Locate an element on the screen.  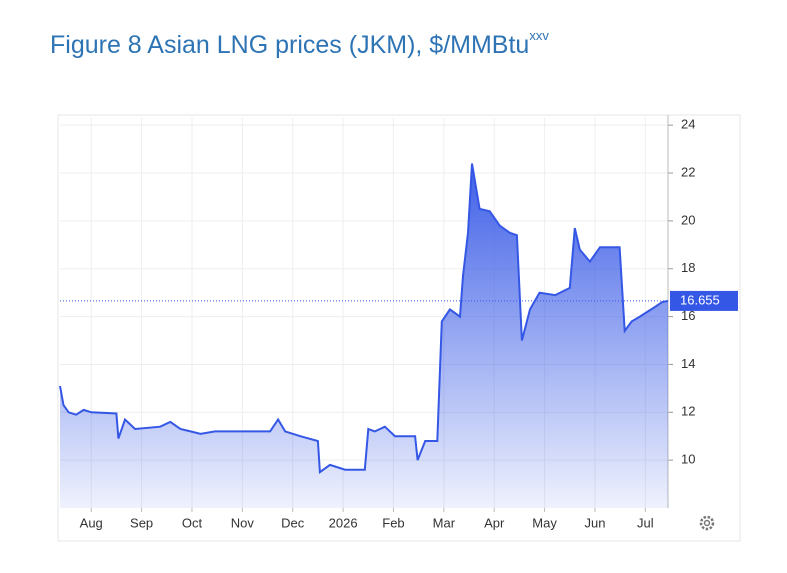
x-tick-label: 2026 is located at coordinates (343, 522).